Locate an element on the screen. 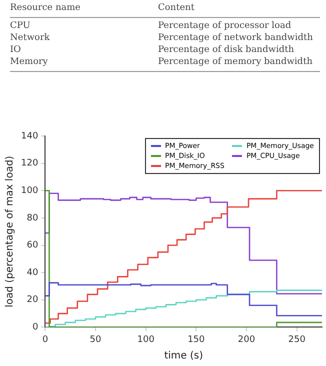 This screenshot has width=326, height=366. text: Percentage of network bandwidth is located at coordinates (235, 38).